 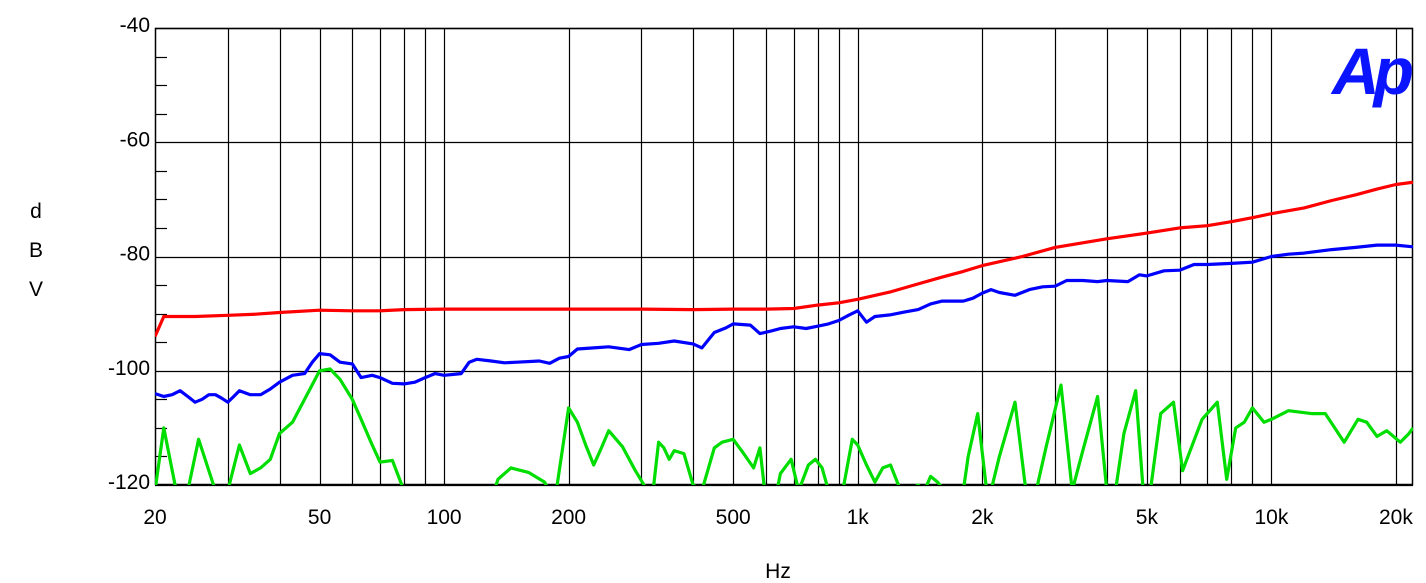 What do you see at coordinates (982, 517) in the screenshot?
I see `x-tick-label: 2k` at bounding box center [982, 517].